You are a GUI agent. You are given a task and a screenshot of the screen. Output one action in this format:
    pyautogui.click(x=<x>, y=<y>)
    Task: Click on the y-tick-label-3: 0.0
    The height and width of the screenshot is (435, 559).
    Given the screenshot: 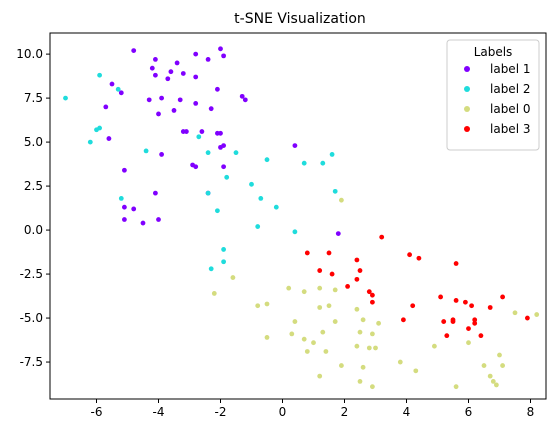 What is the action you would take?
    pyautogui.click(x=33, y=230)
    